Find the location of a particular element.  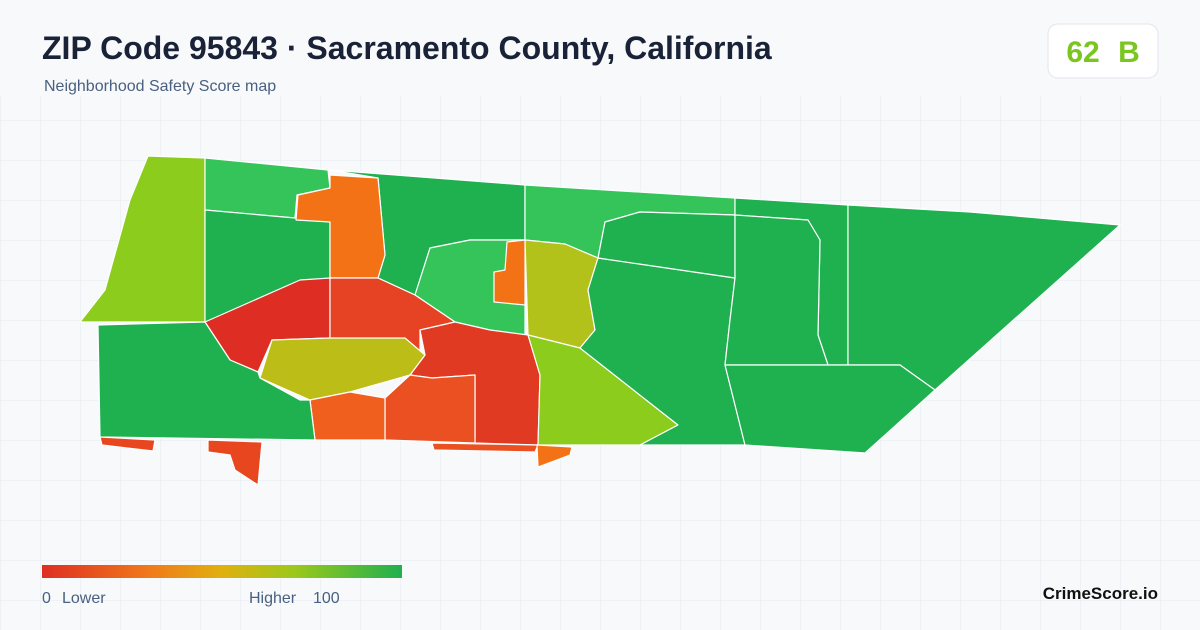

brand: CrimeScore.io is located at coordinates (1100, 593).